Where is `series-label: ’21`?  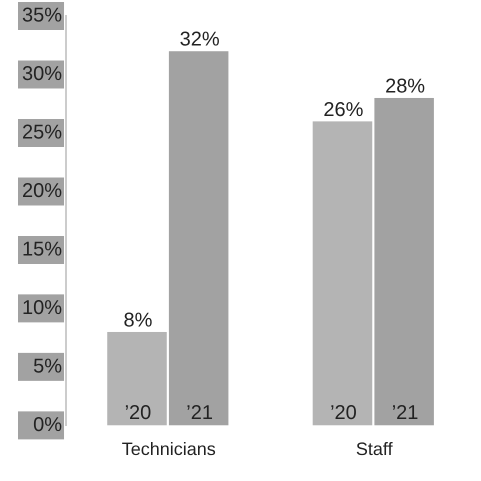 series-label: ’21 is located at coordinates (199, 413).